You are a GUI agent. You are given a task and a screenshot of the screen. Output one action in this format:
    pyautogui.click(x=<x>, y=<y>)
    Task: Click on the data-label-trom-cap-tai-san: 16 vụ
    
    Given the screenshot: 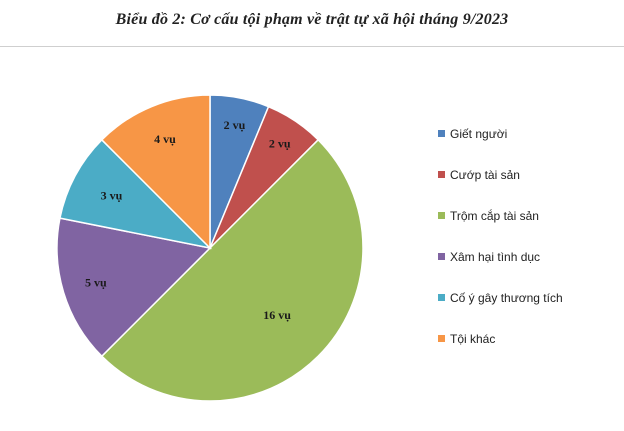 What is the action you would take?
    pyautogui.click(x=277, y=315)
    